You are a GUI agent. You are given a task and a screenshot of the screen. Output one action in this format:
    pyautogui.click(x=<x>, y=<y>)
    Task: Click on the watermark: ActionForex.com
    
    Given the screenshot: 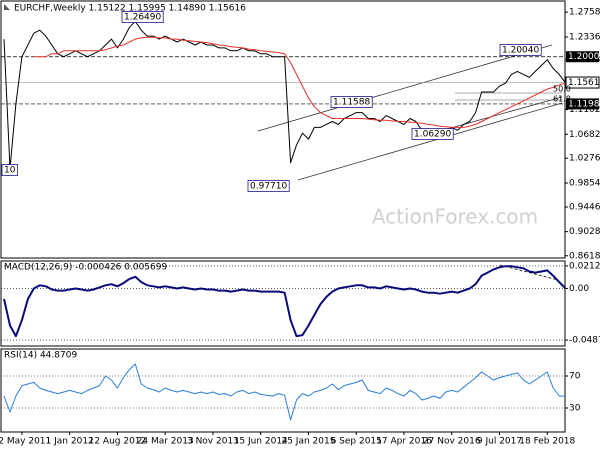 What is the action you would take?
    pyautogui.click(x=455, y=217)
    